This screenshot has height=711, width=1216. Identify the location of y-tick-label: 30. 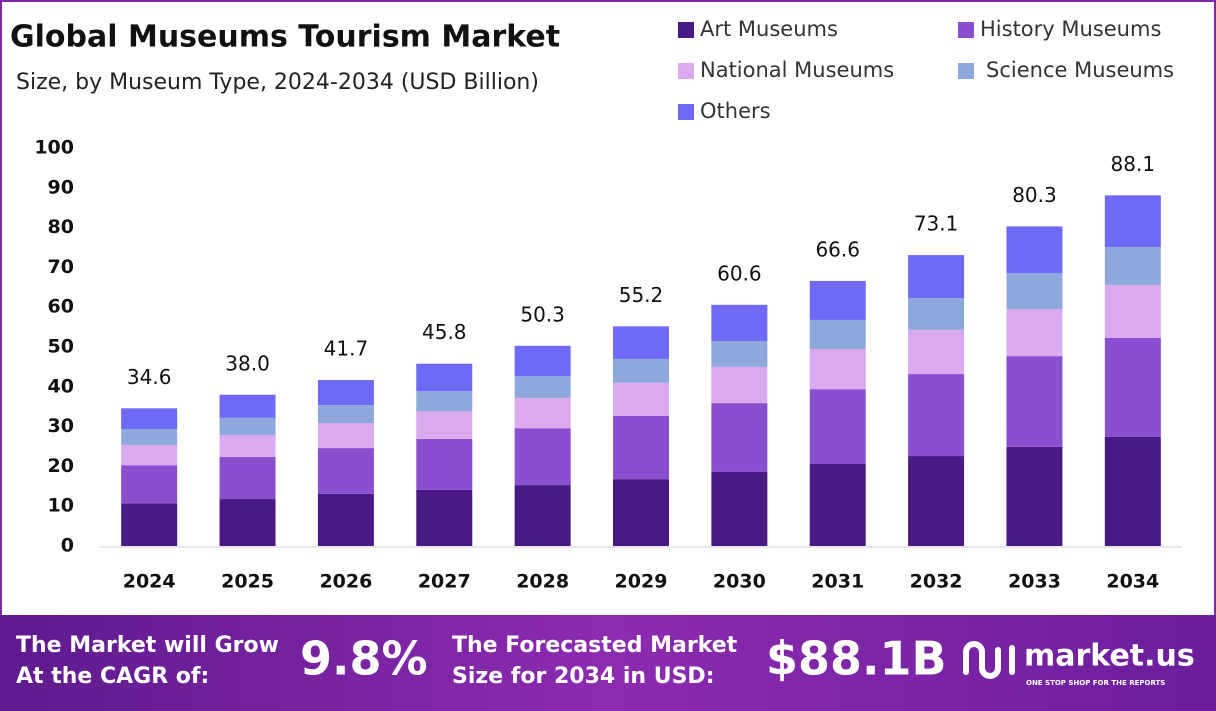
(61, 426).